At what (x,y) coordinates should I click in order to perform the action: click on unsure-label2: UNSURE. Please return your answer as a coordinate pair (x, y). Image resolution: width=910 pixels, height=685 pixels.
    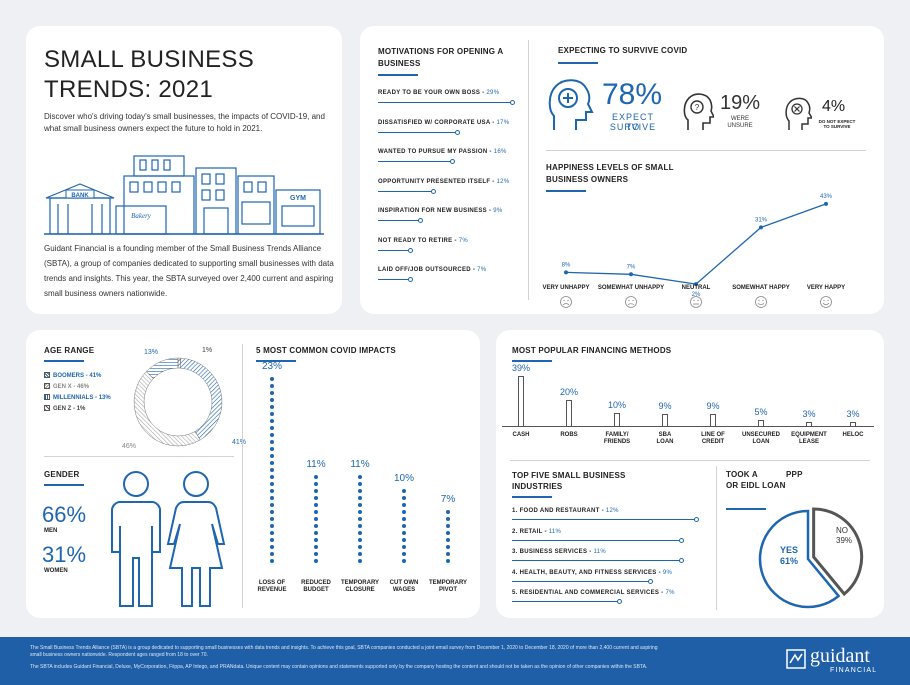
    Looking at the image, I should click on (740, 126).